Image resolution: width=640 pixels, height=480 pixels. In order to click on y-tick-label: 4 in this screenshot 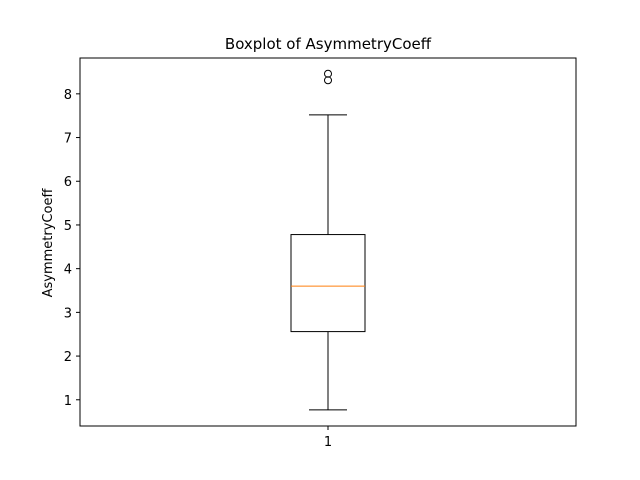, I will do `click(68, 270)`.